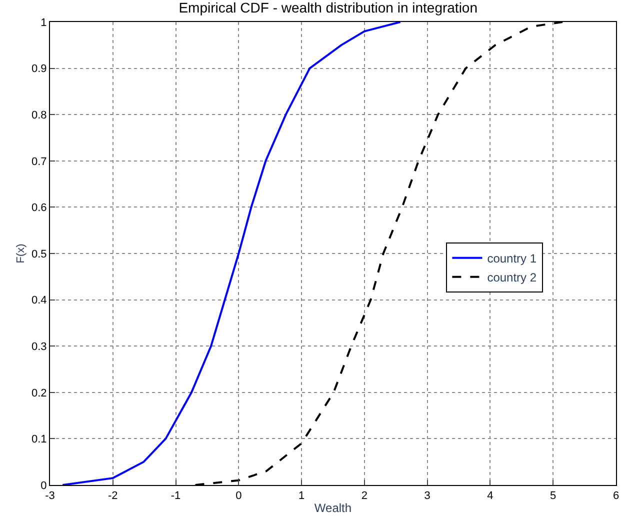  What do you see at coordinates (512, 259) in the screenshot?
I see `legend-label: country 1` at bounding box center [512, 259].